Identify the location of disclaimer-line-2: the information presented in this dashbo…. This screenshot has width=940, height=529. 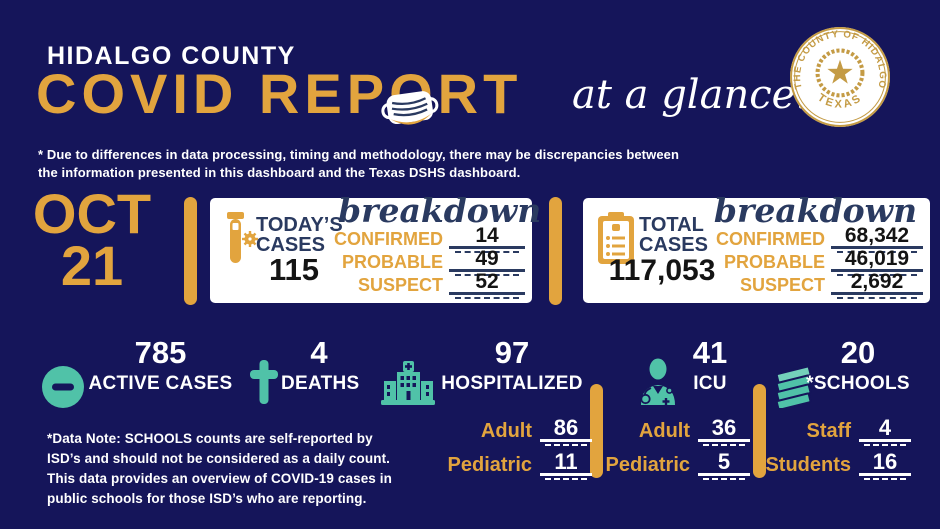
(279, 172).